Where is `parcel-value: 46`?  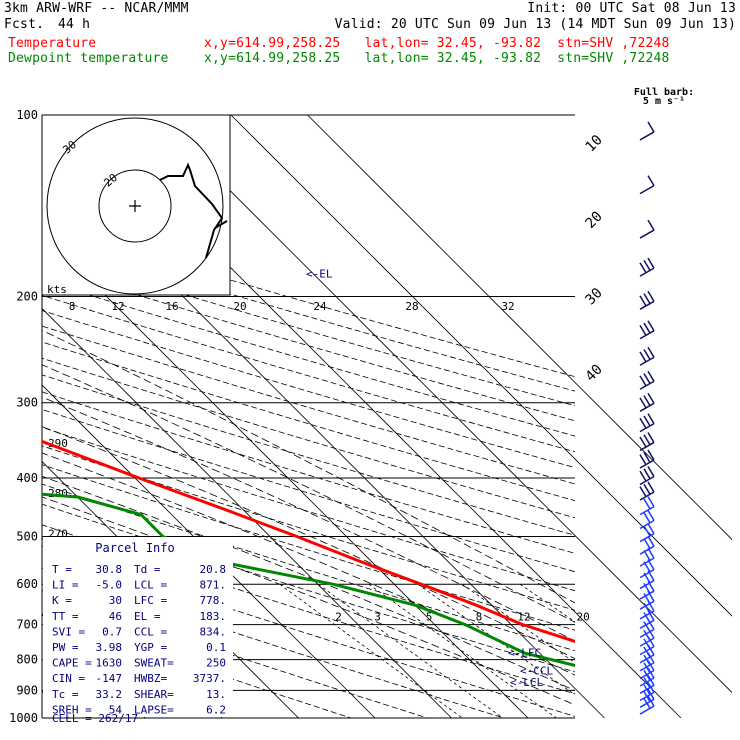
parcel-value: 46 is located at coordinates (115, 616).